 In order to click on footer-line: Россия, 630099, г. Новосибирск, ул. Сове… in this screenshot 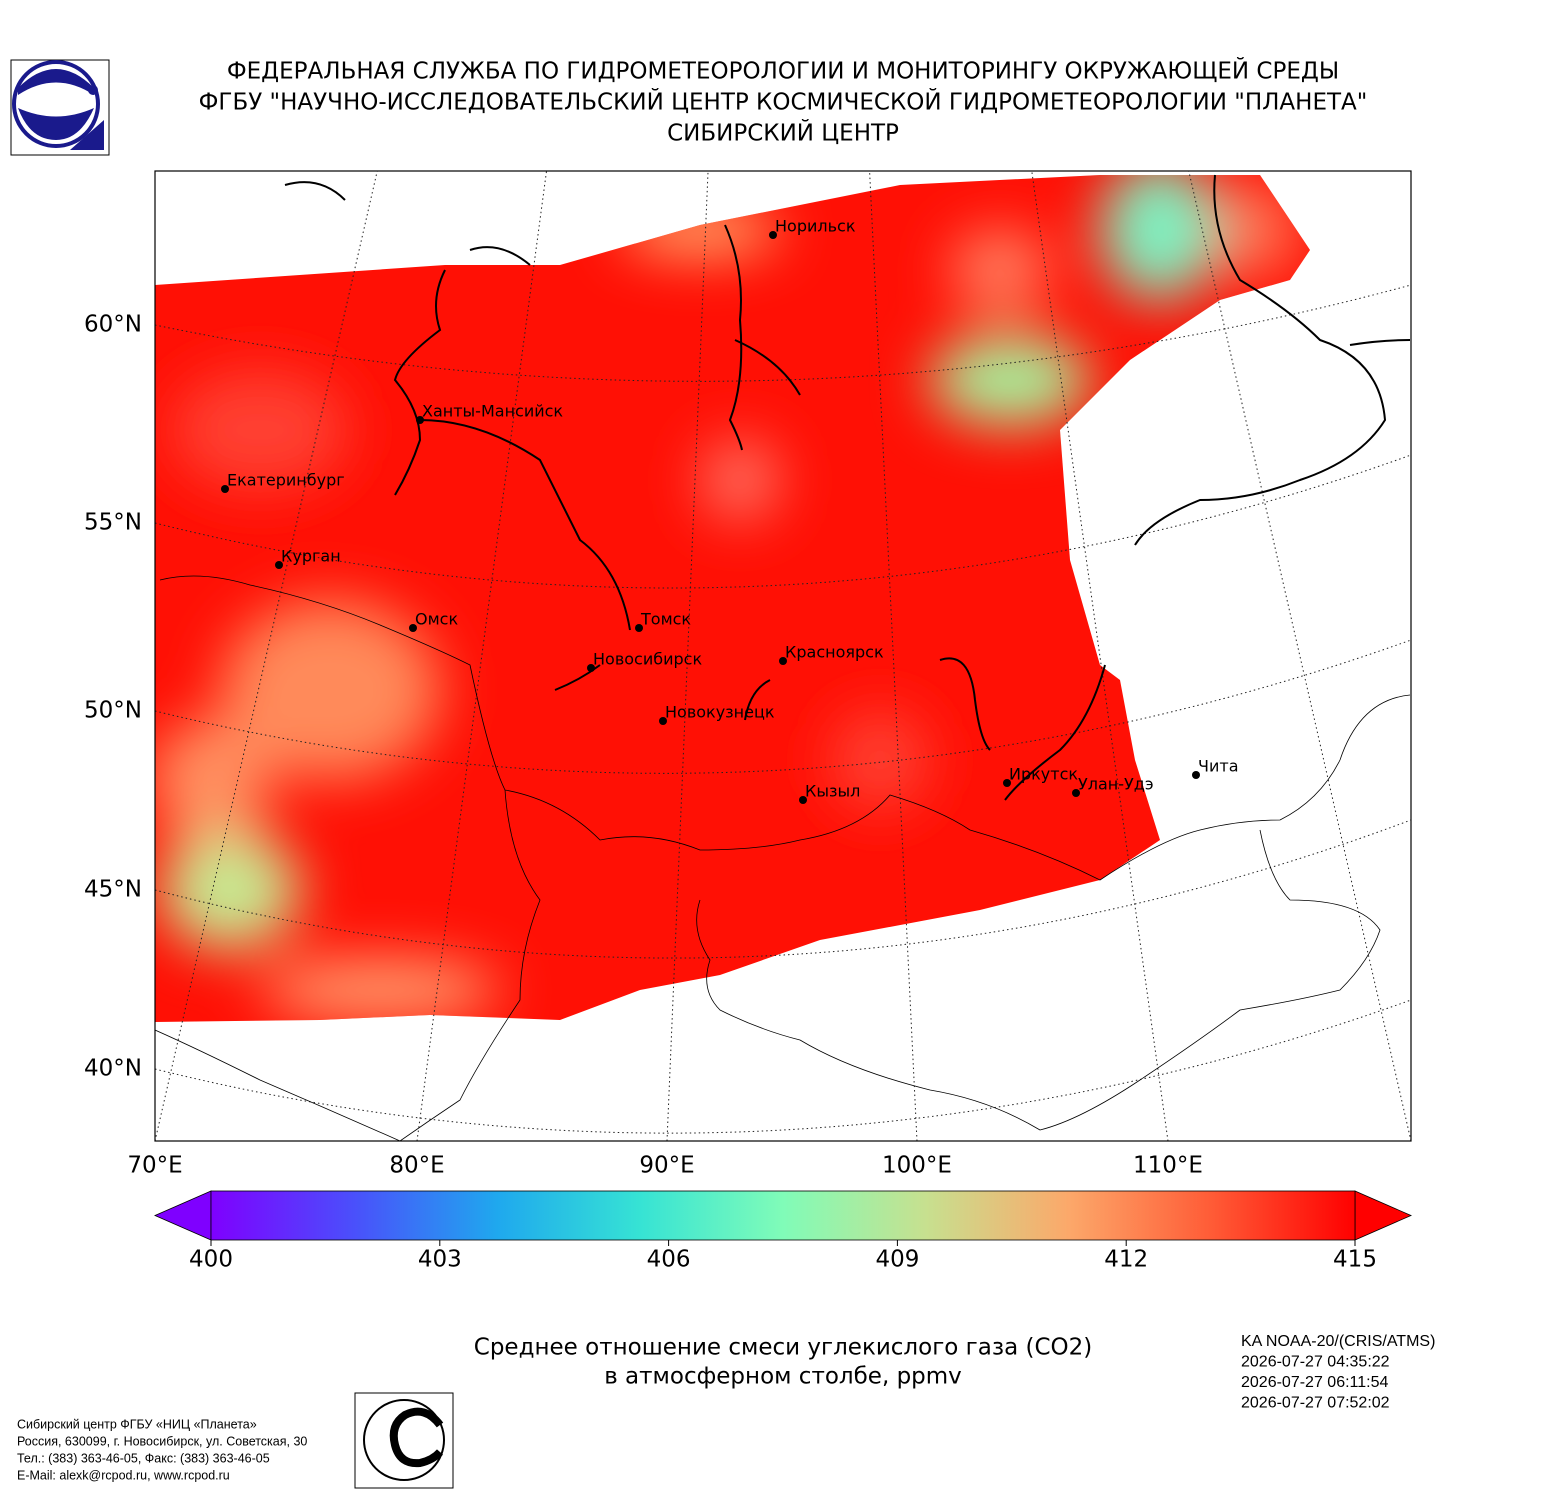, I will do `click(162, 1441)`.